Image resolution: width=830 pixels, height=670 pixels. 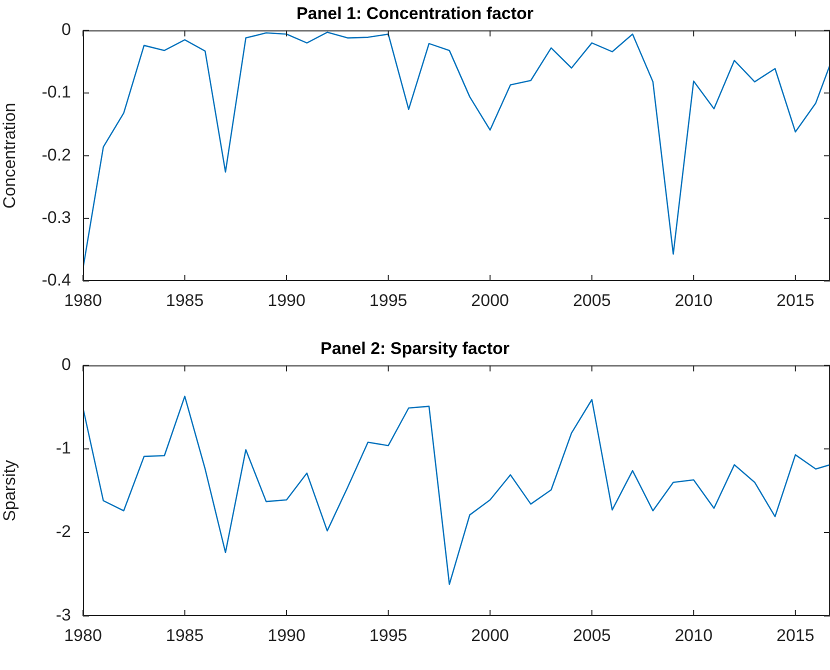 What do you see at coordinates (415, 348) in the screenshot?
I see `chart-title: Panel 2: Sparsity factor` at bounding box center [415, 348].